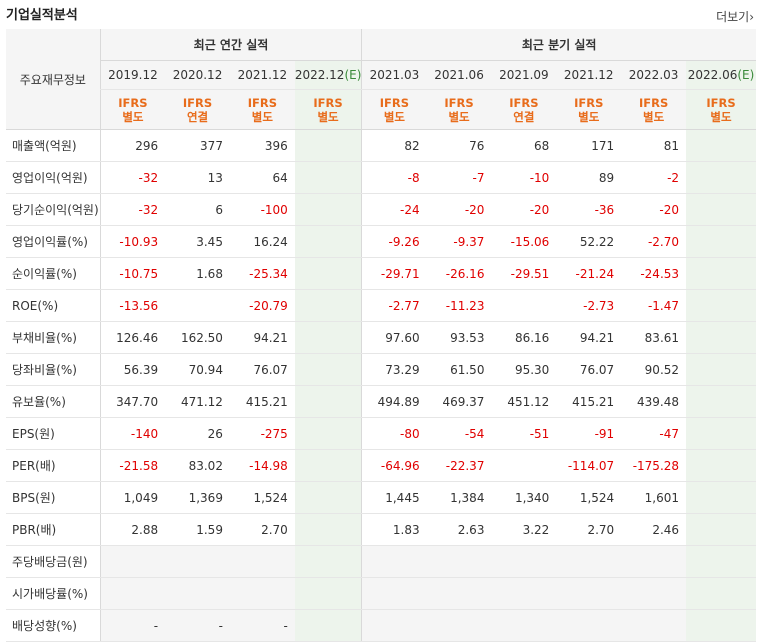  Describe the element at coordinates (53, 401) in the screenshot. I see `row-label: 유보율(%)` at that location.